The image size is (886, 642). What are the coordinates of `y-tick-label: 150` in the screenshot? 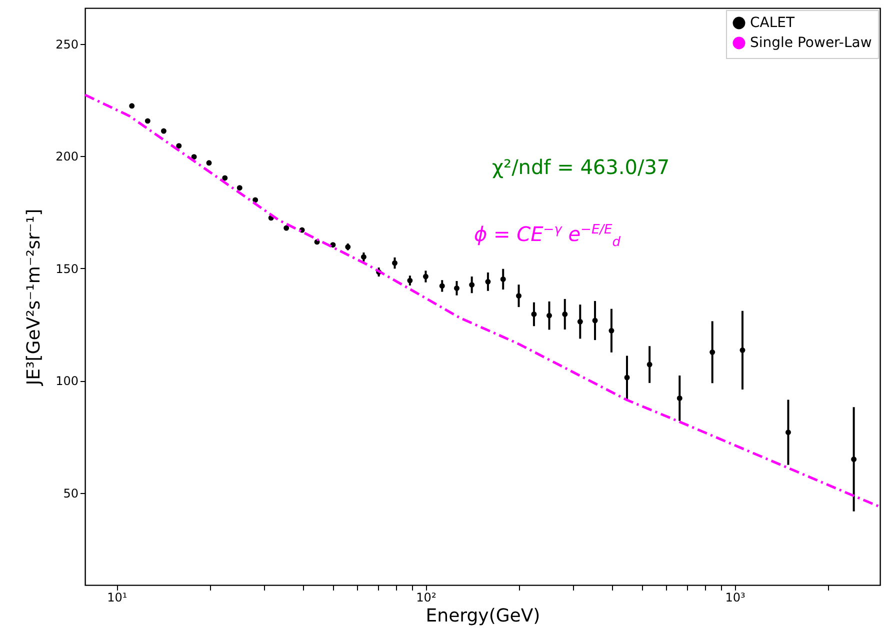 It's located at (67, 269).